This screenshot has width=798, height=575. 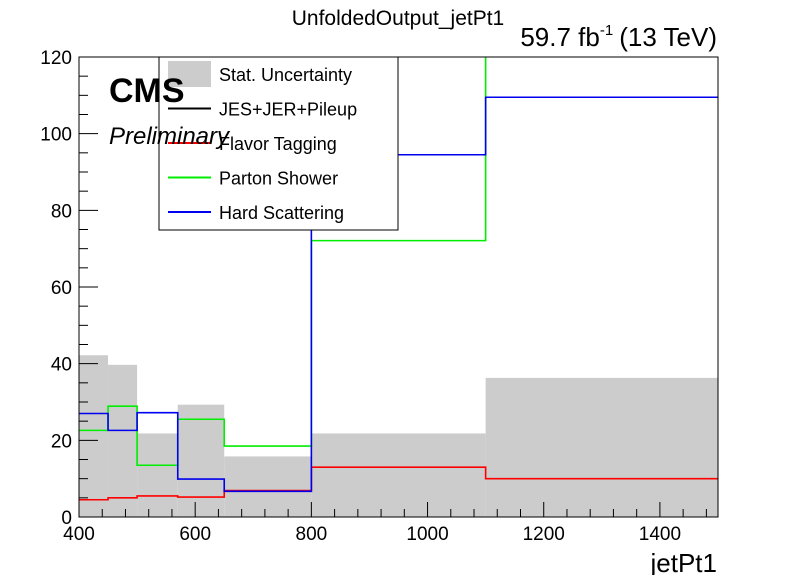 I want to click on x-tick-label: 800, so click(x=312, y=534).